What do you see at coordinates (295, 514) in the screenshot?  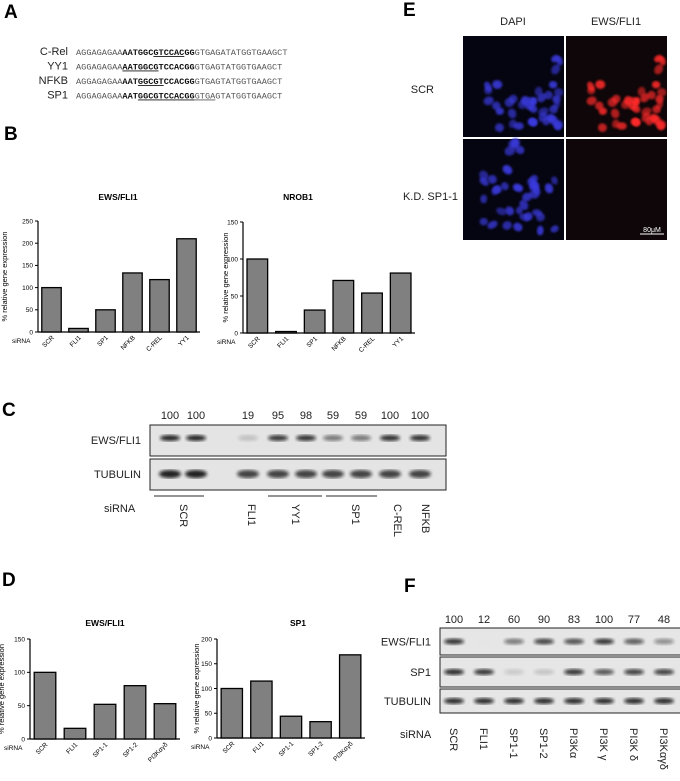 I see `lane-group-label: YY1` at bounding box center [295, 514].